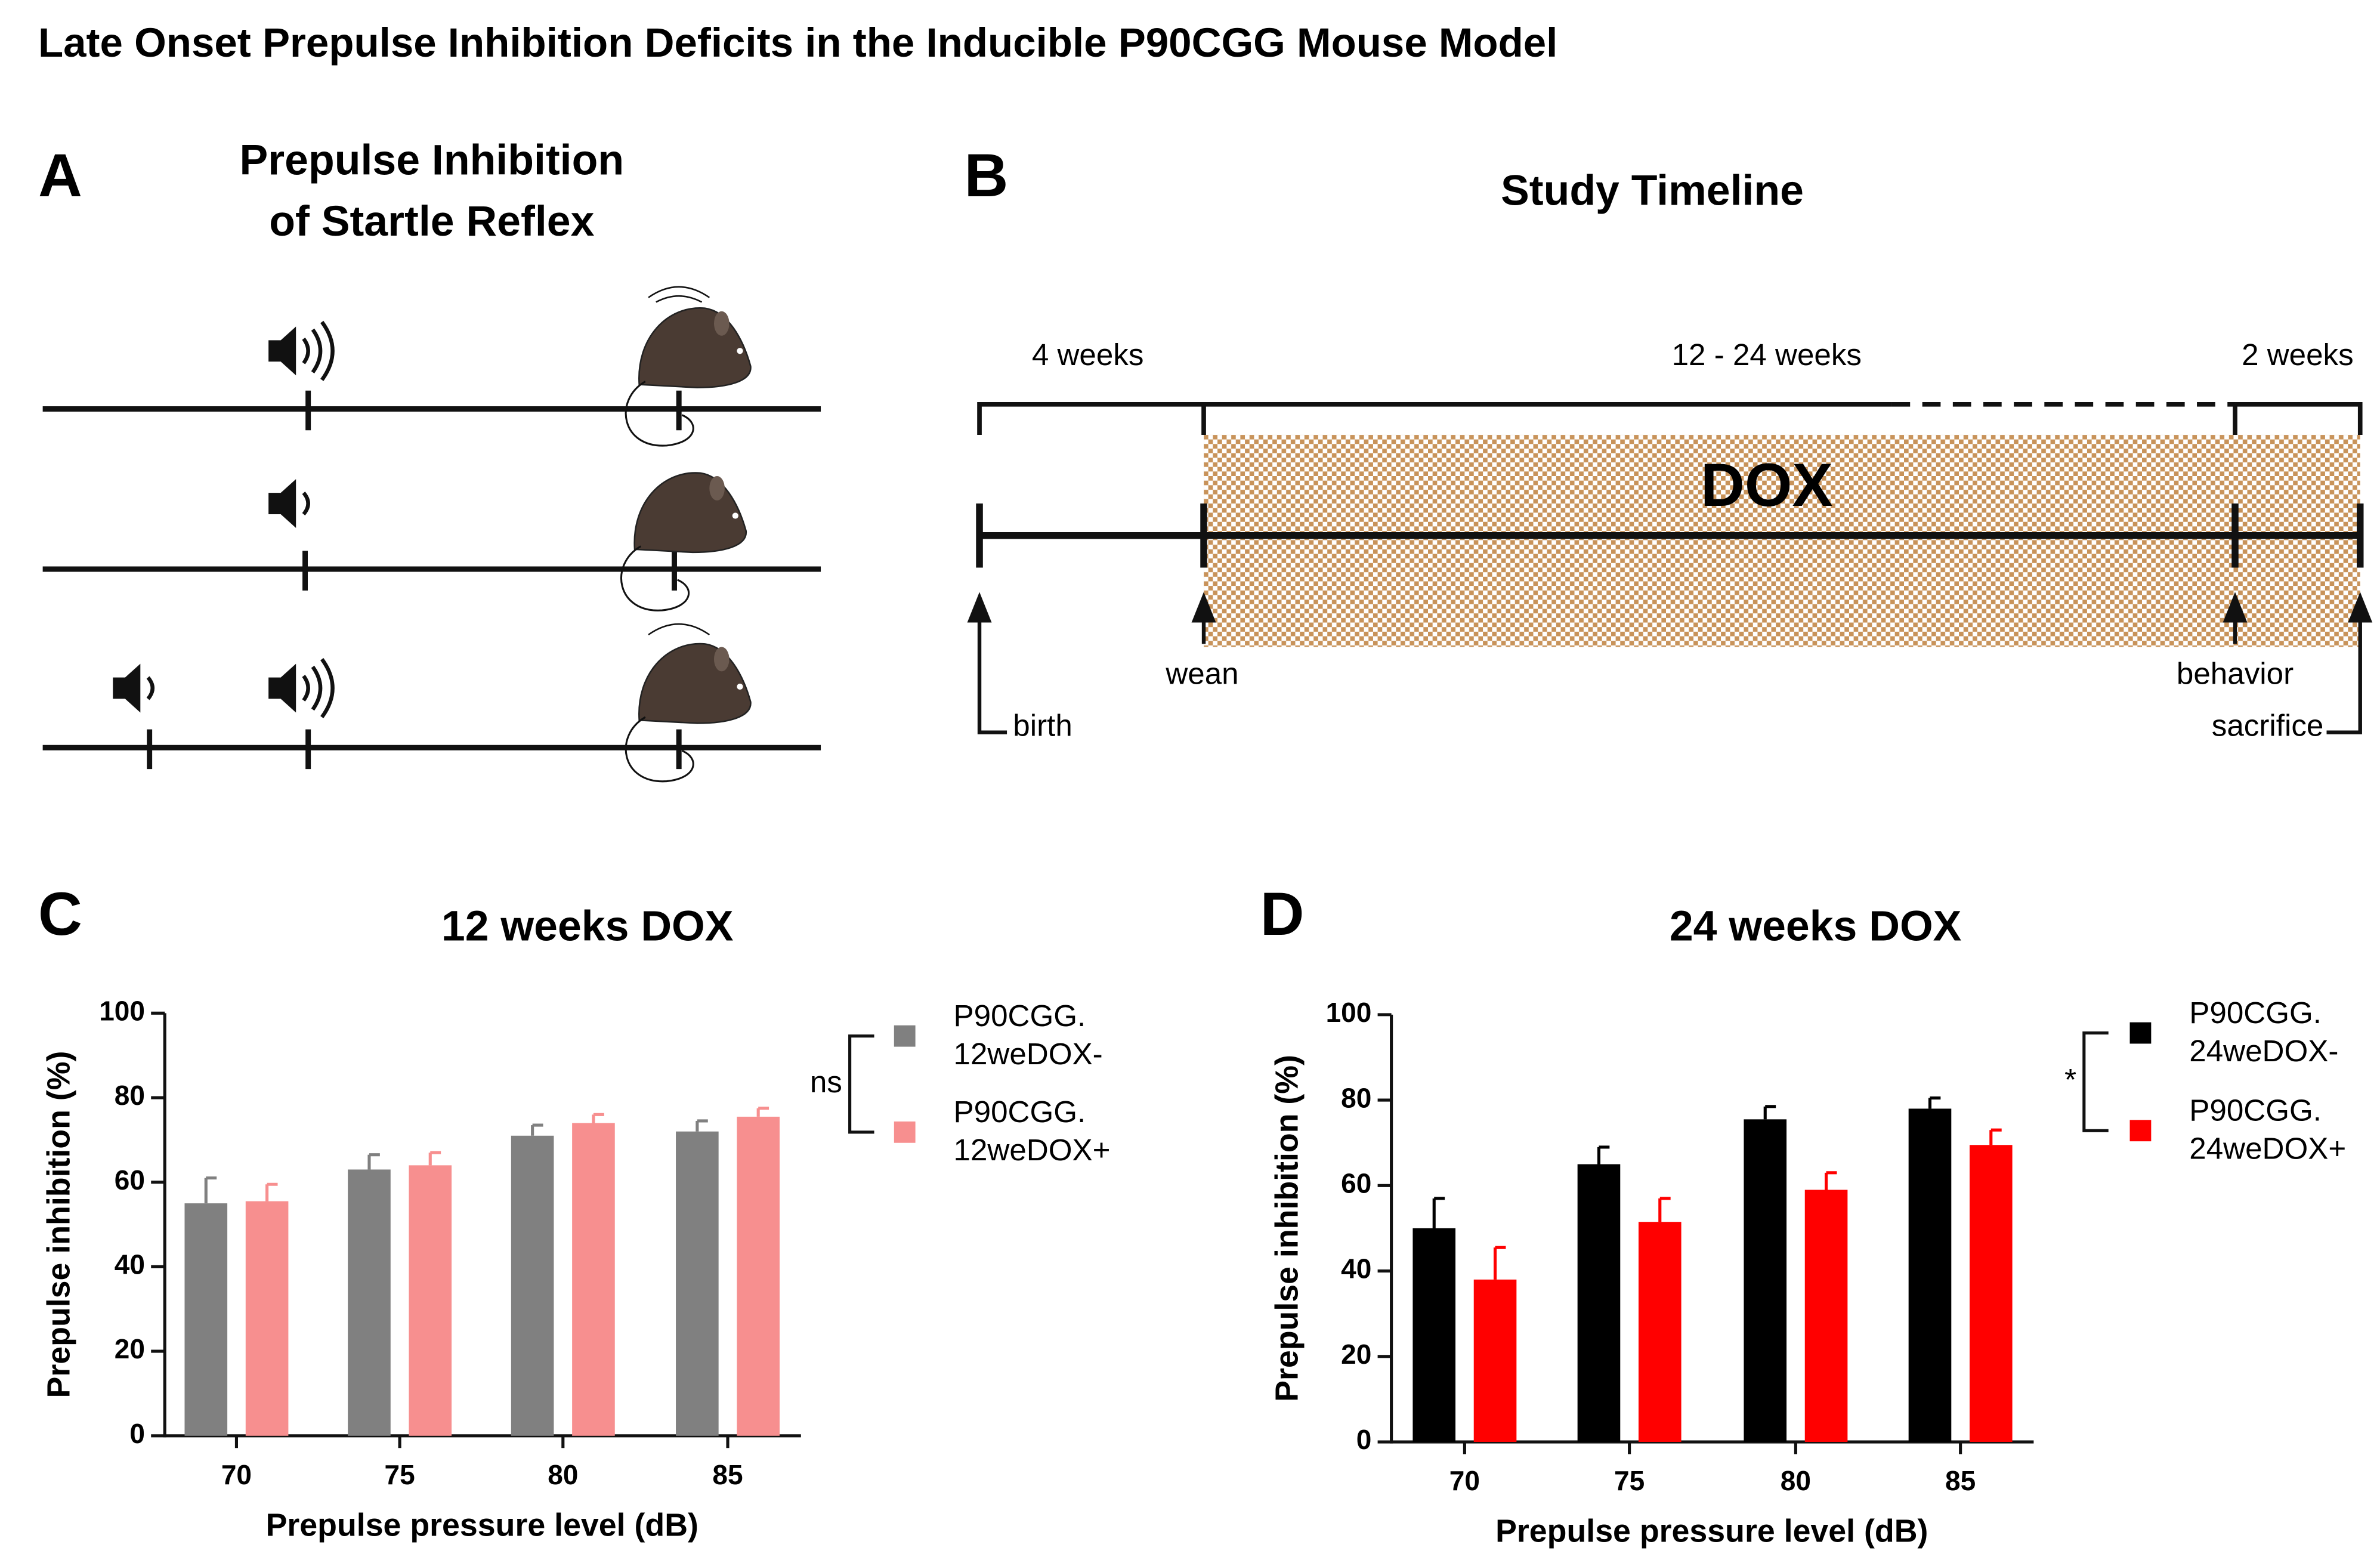  What do you see at coordinates (1782, 540) in the screenshot?
I see `dox-period` at bounding box center [1782, 540].